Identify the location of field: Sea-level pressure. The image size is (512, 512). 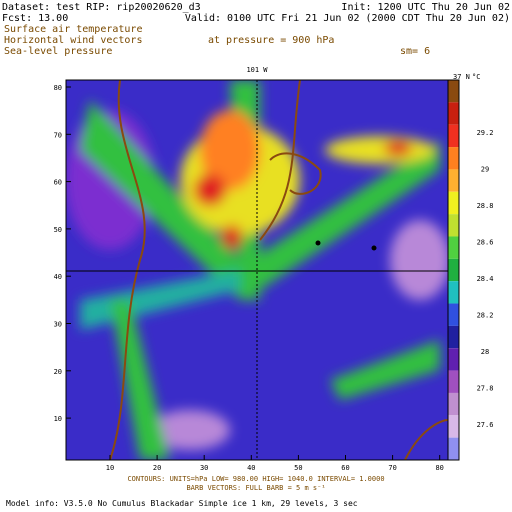
(58, 51).